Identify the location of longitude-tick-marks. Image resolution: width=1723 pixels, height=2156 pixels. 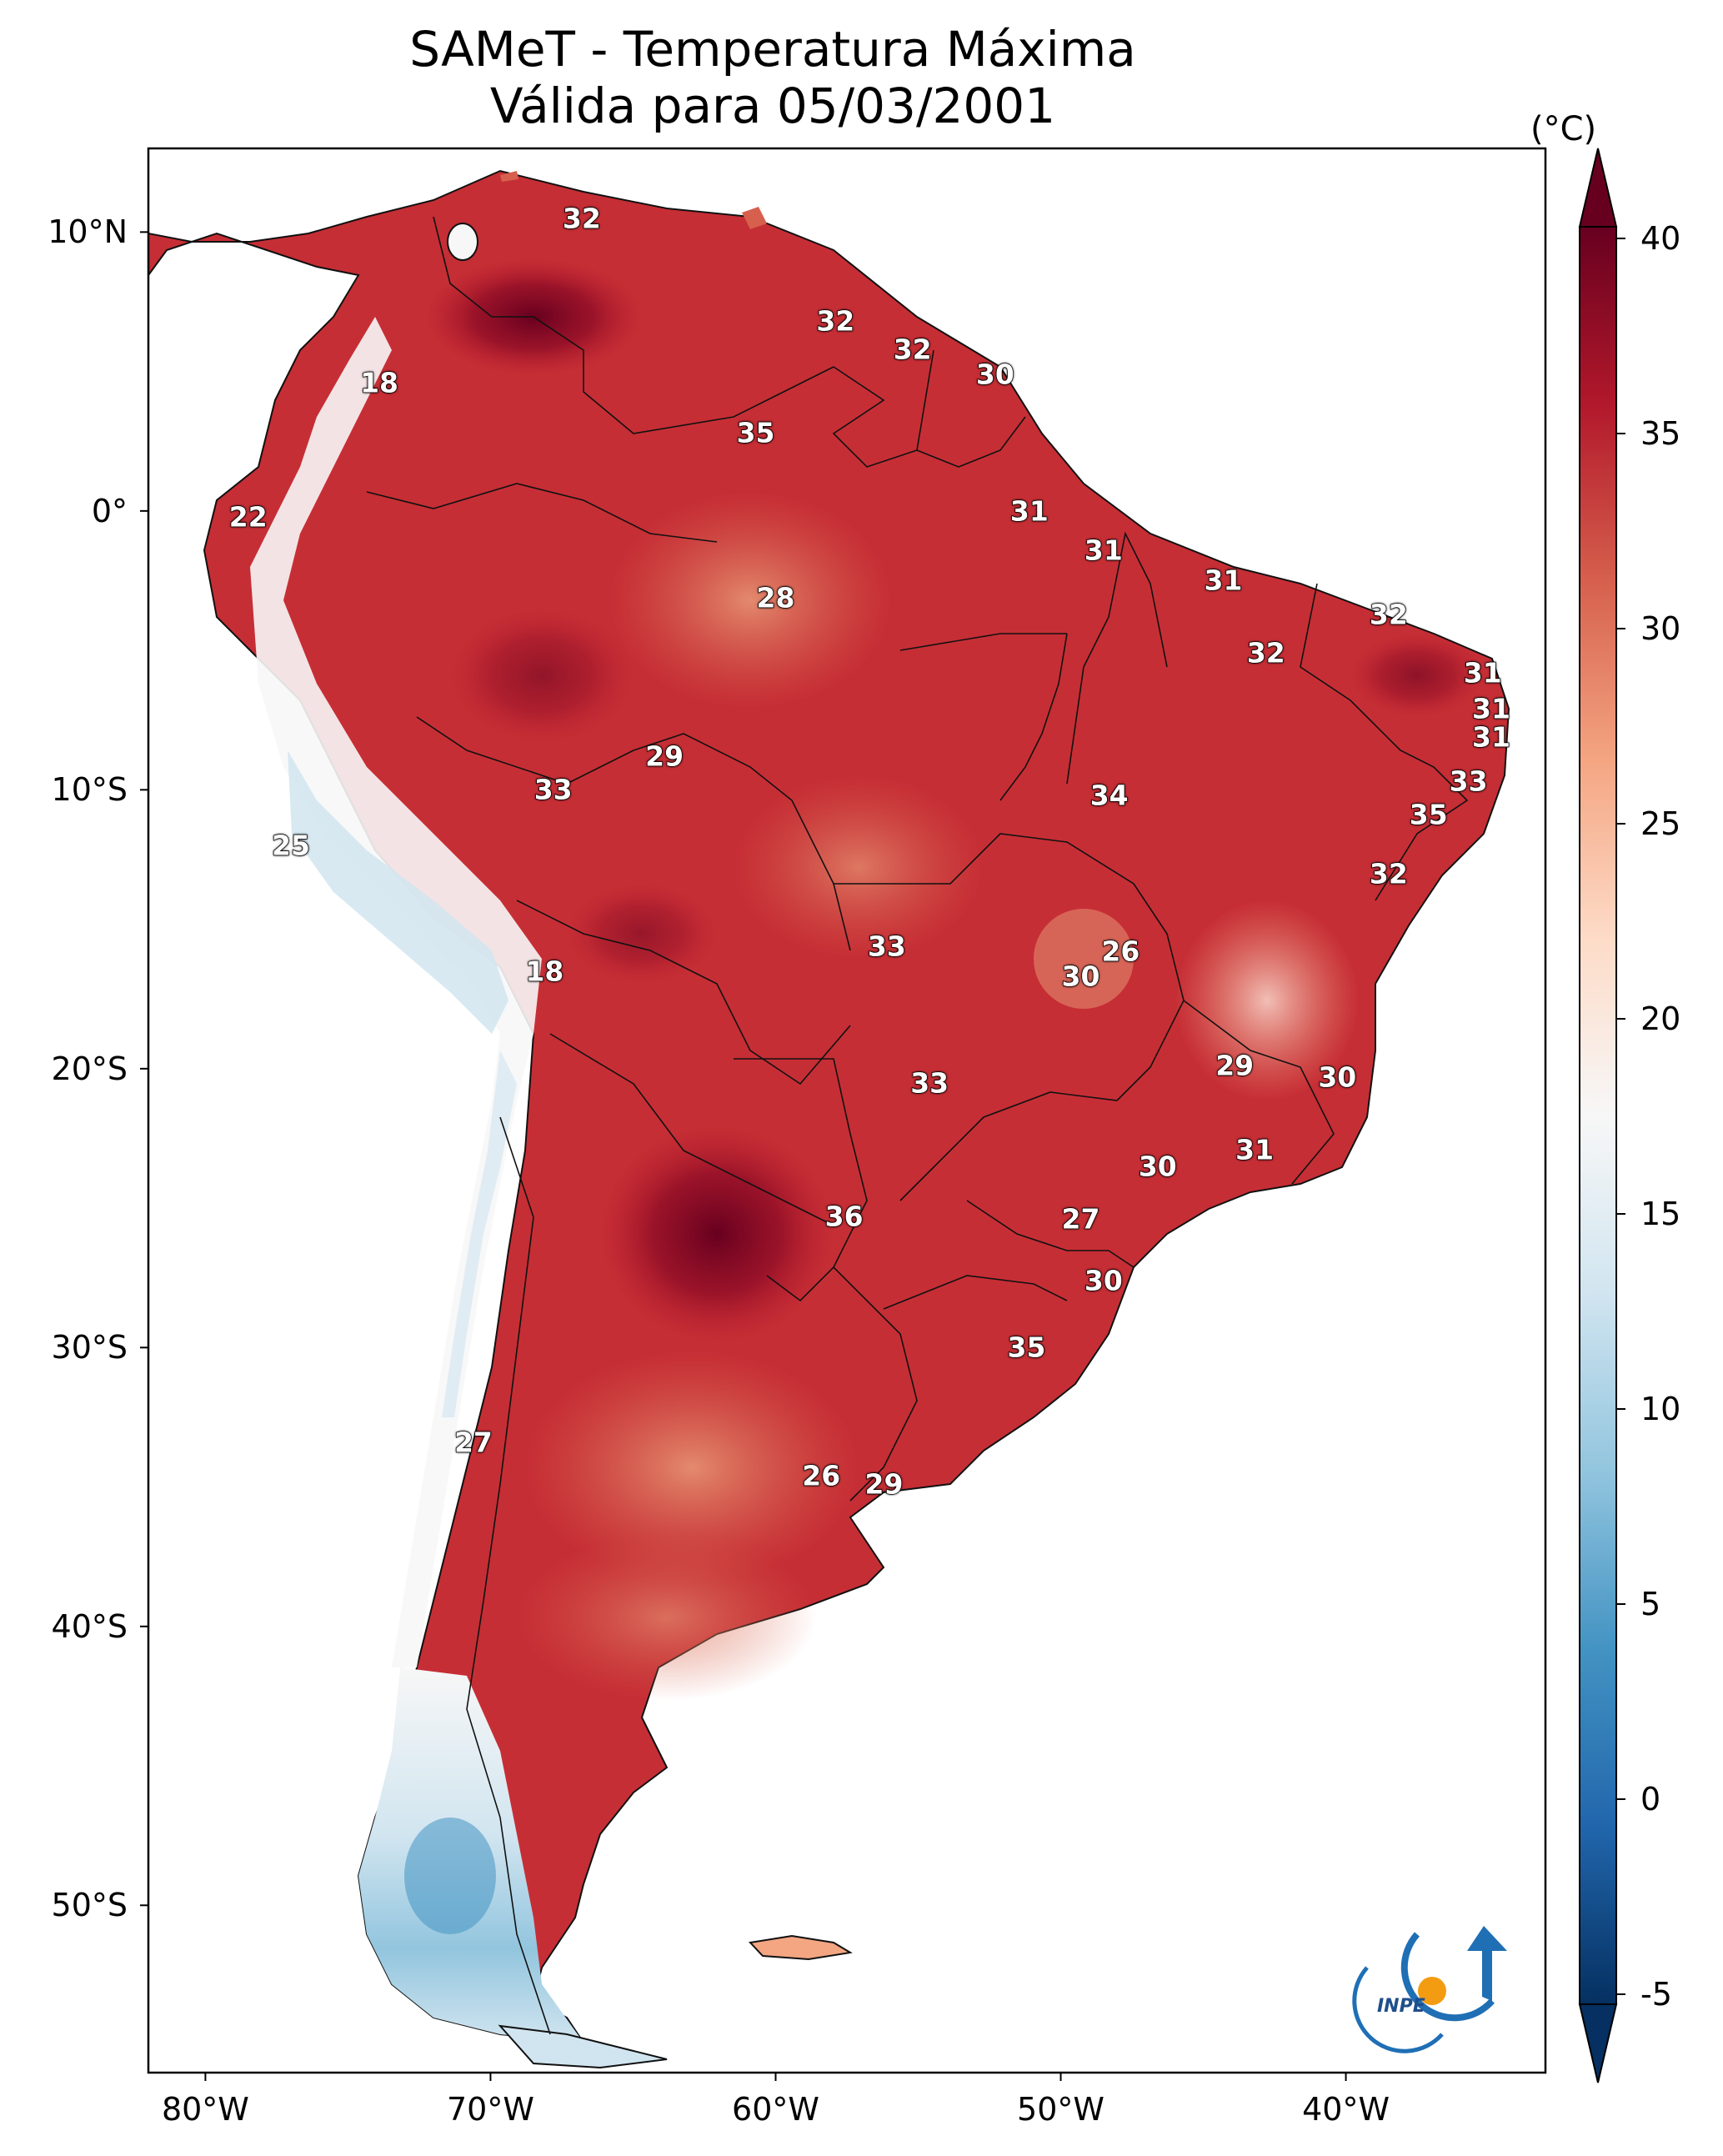
(775, 2077).